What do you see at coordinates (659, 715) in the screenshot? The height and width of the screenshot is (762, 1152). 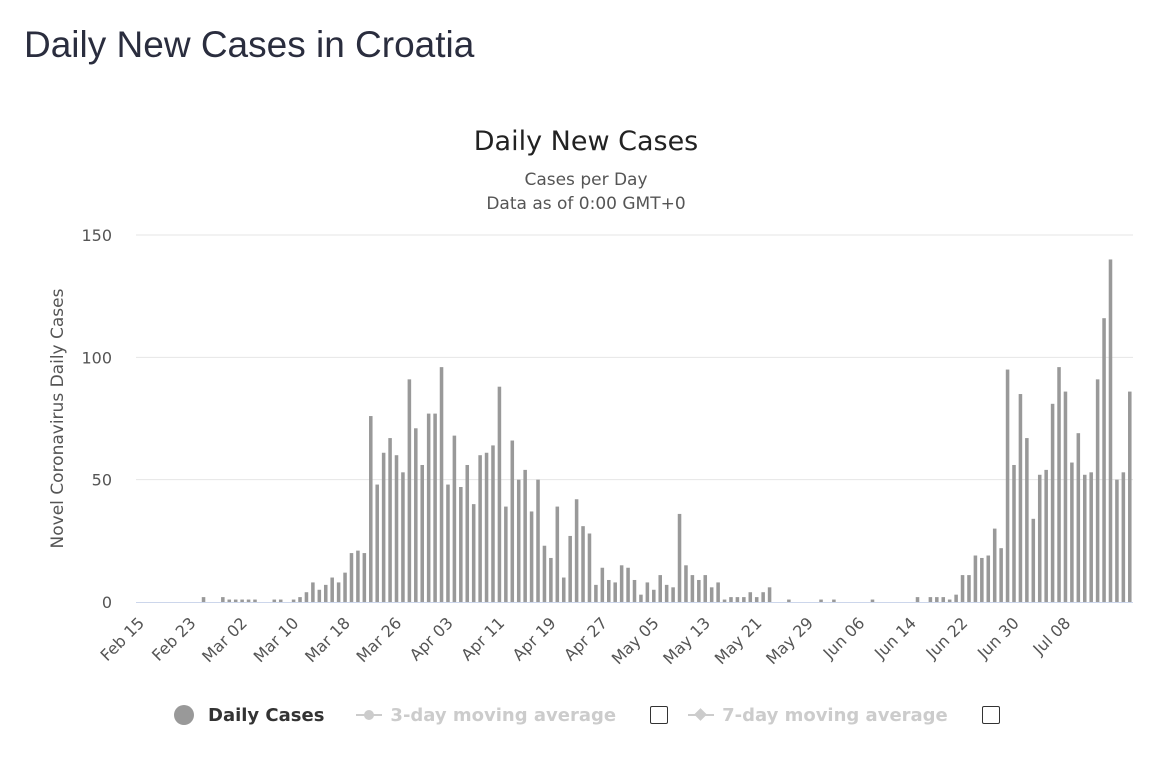 I see `3-day-average-checkbox` at bounding box center [659, 715].